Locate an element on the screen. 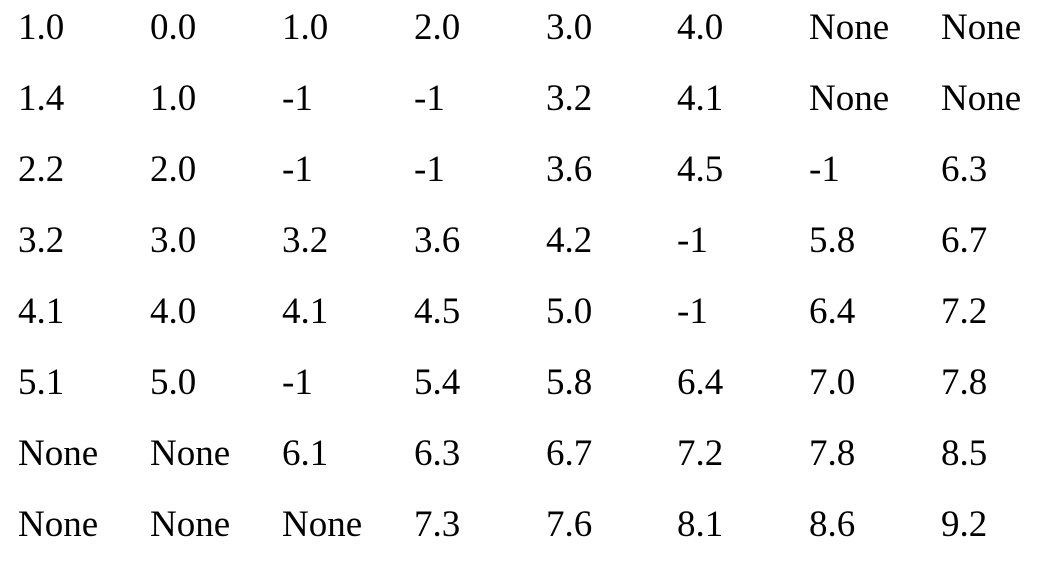  table-cell: 6.1 is located at coordinates (305, 453).